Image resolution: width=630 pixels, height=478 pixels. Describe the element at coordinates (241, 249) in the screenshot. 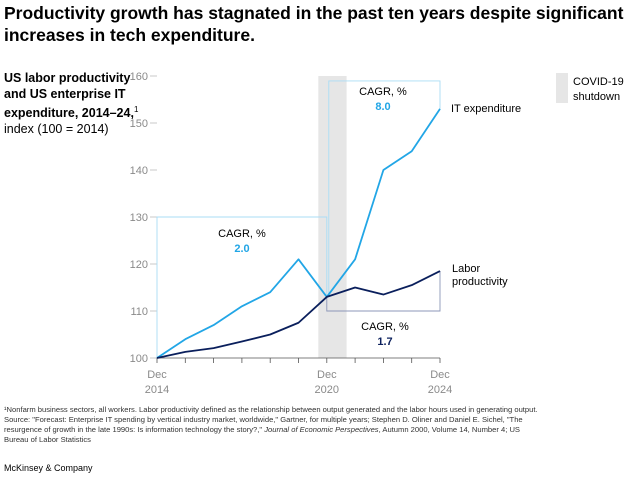

I see `cagr-value-1: 2.0` at that location.